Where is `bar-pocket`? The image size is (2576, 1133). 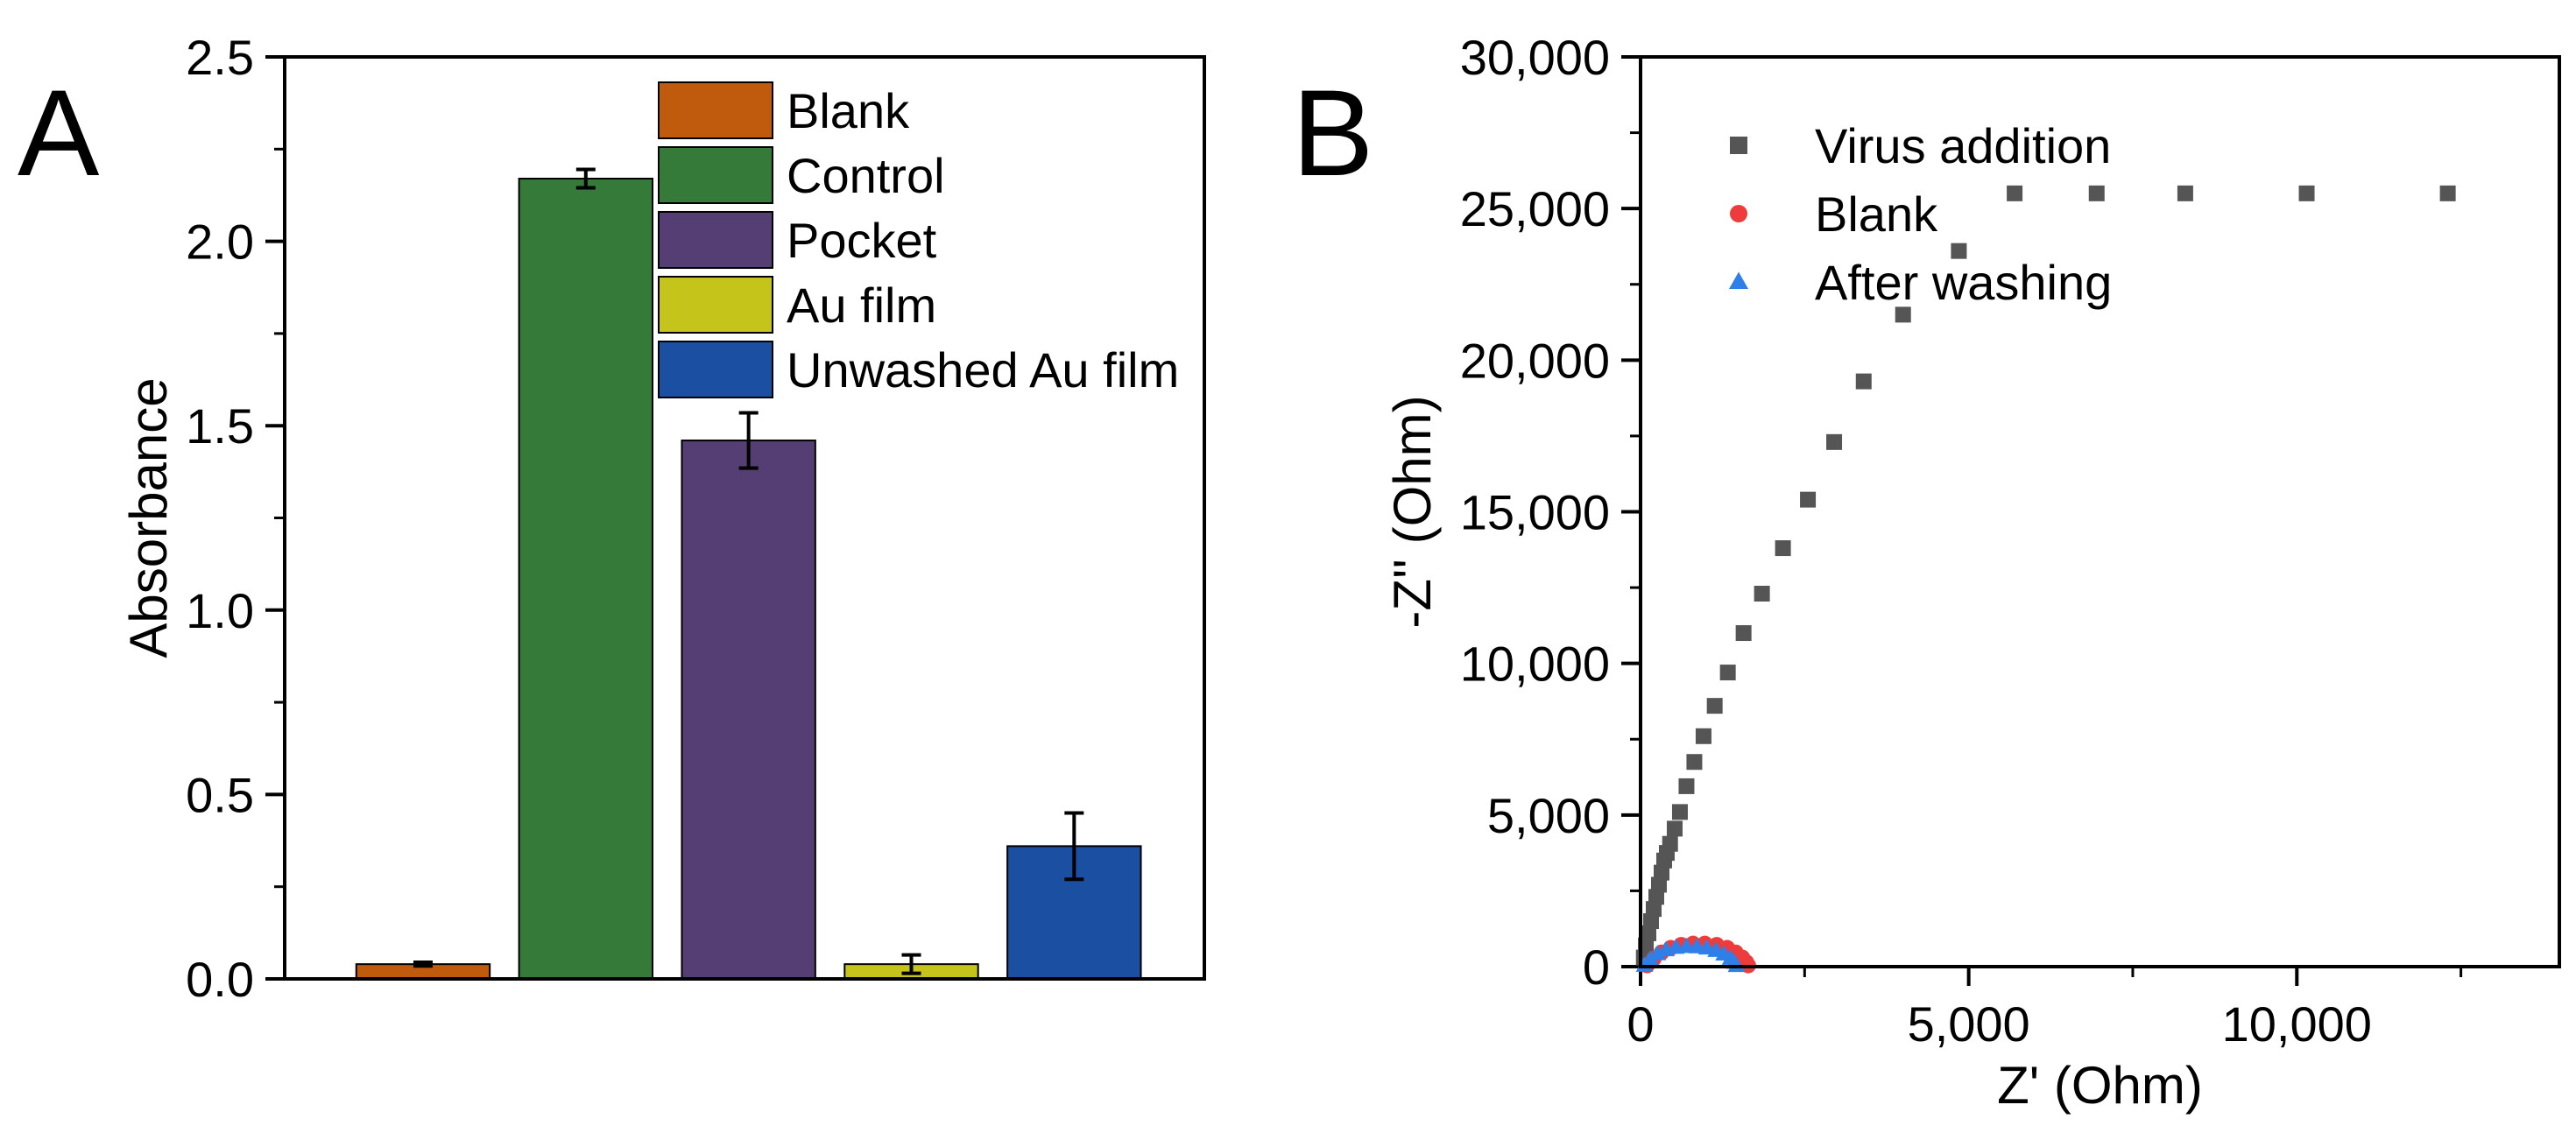
bar-pocket is located at coordinates (748, 710).